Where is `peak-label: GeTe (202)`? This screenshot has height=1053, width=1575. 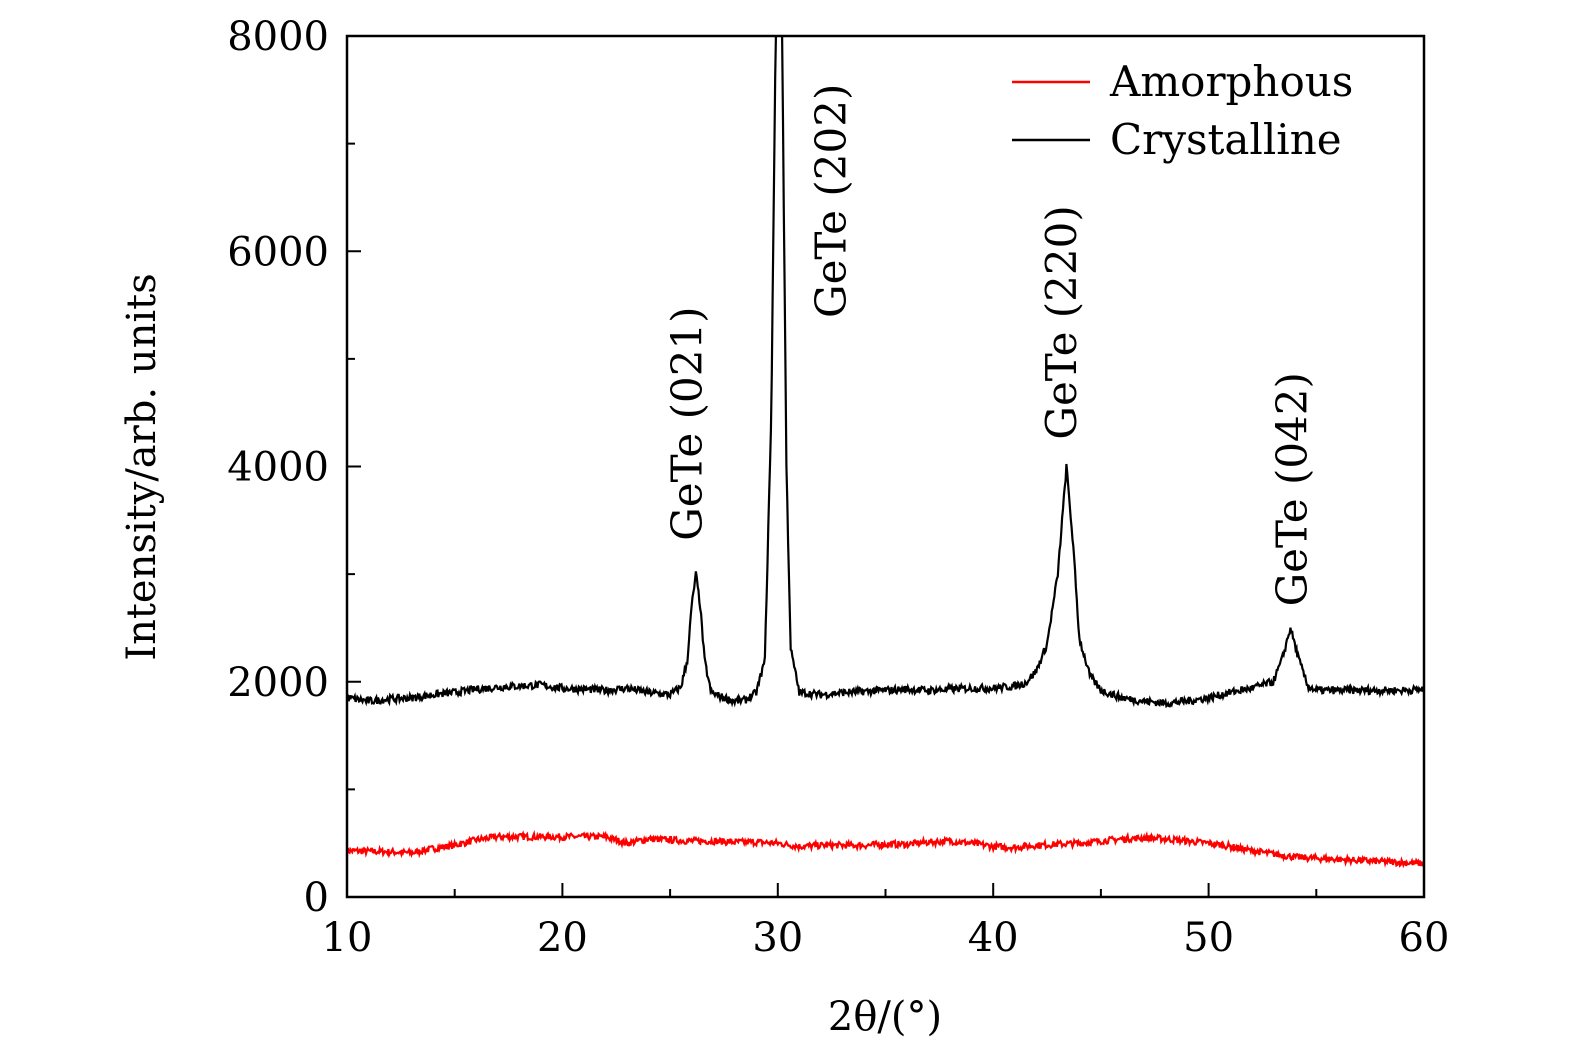 peak-label: GeTe (202) is located at coordinates (831, 201).